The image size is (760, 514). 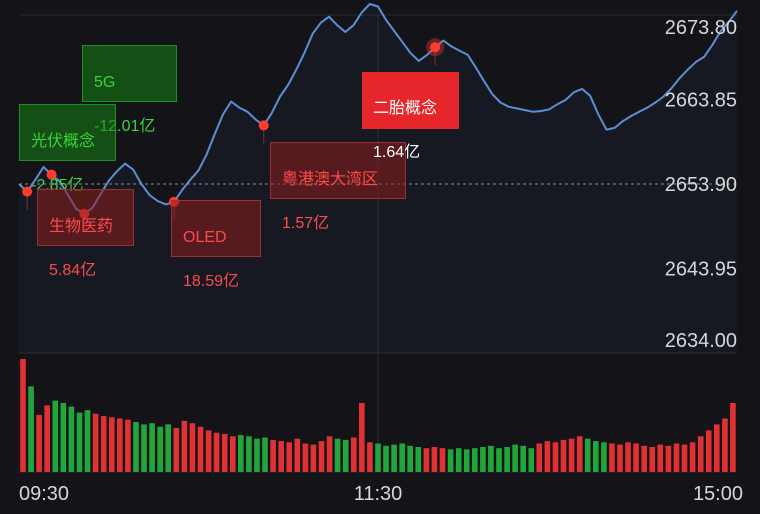 I want to click on annotation-photovoltaic: 光伏概念 -2.85亿, so click(x=67, y=149).